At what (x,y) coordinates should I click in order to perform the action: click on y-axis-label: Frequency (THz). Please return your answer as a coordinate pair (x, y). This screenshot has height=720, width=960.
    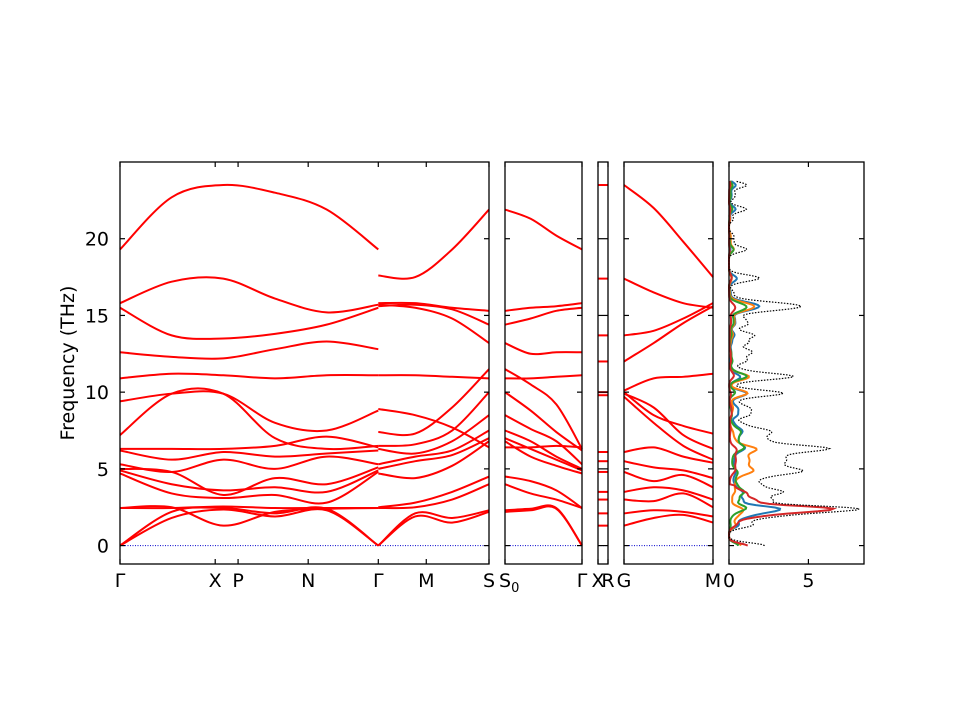
    Looking at the image, I should click on (68, 363).